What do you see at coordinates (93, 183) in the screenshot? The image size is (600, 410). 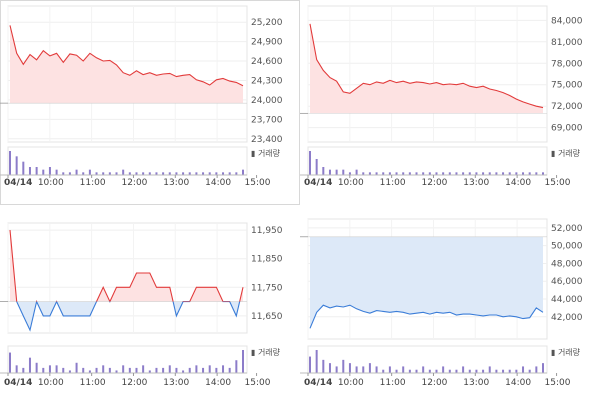 I see `x-tick-label: 11:00` at bounding box center [93, 183].